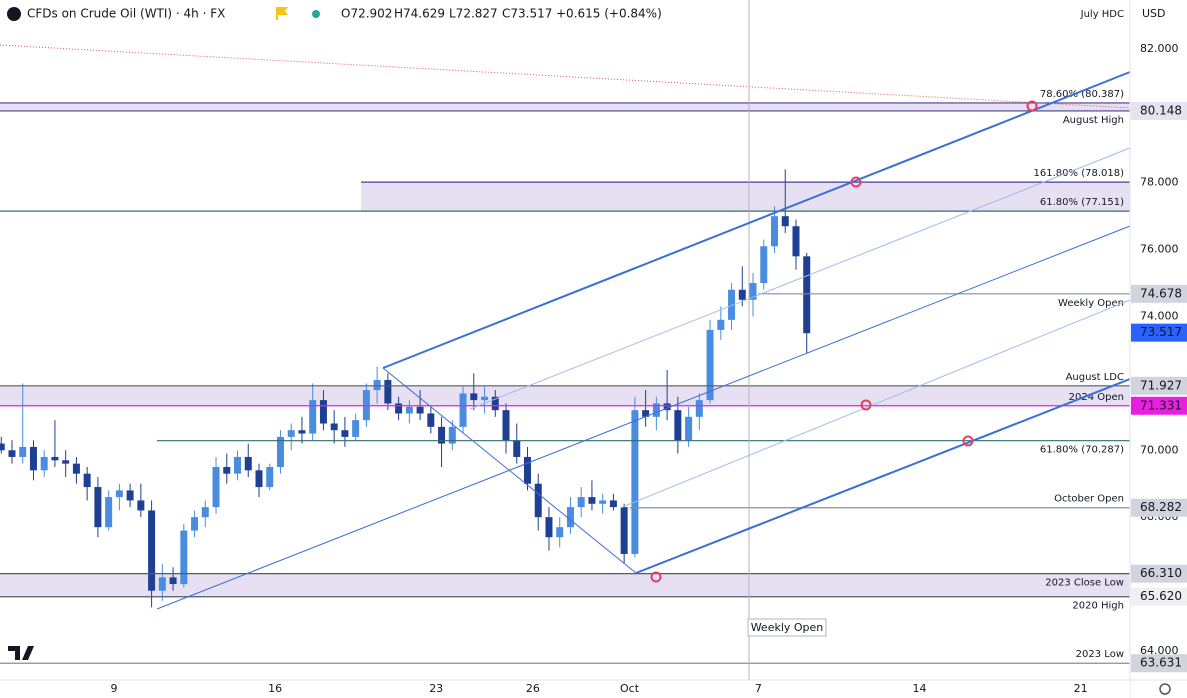 Image resolution: width=1187 pixels, height=698 pixels. I want to click on last-price-label: 73.517, so click(1161, 332).